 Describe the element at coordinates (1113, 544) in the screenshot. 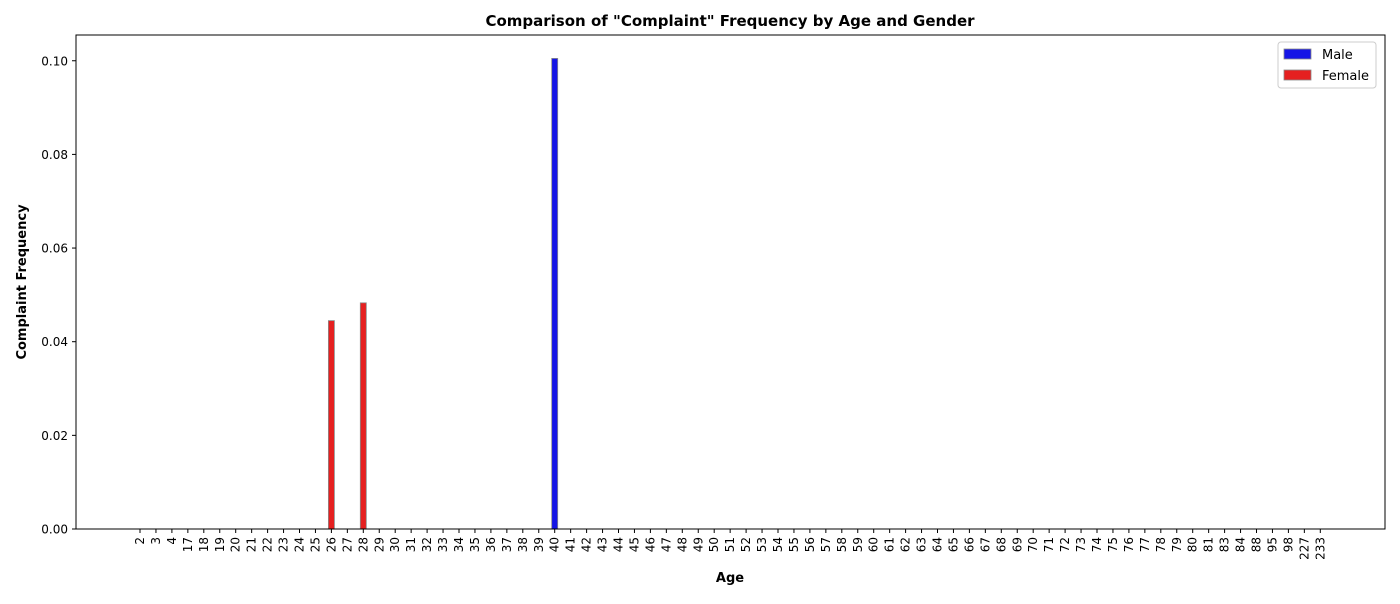

I see `x-tick-label: 75` at that location.